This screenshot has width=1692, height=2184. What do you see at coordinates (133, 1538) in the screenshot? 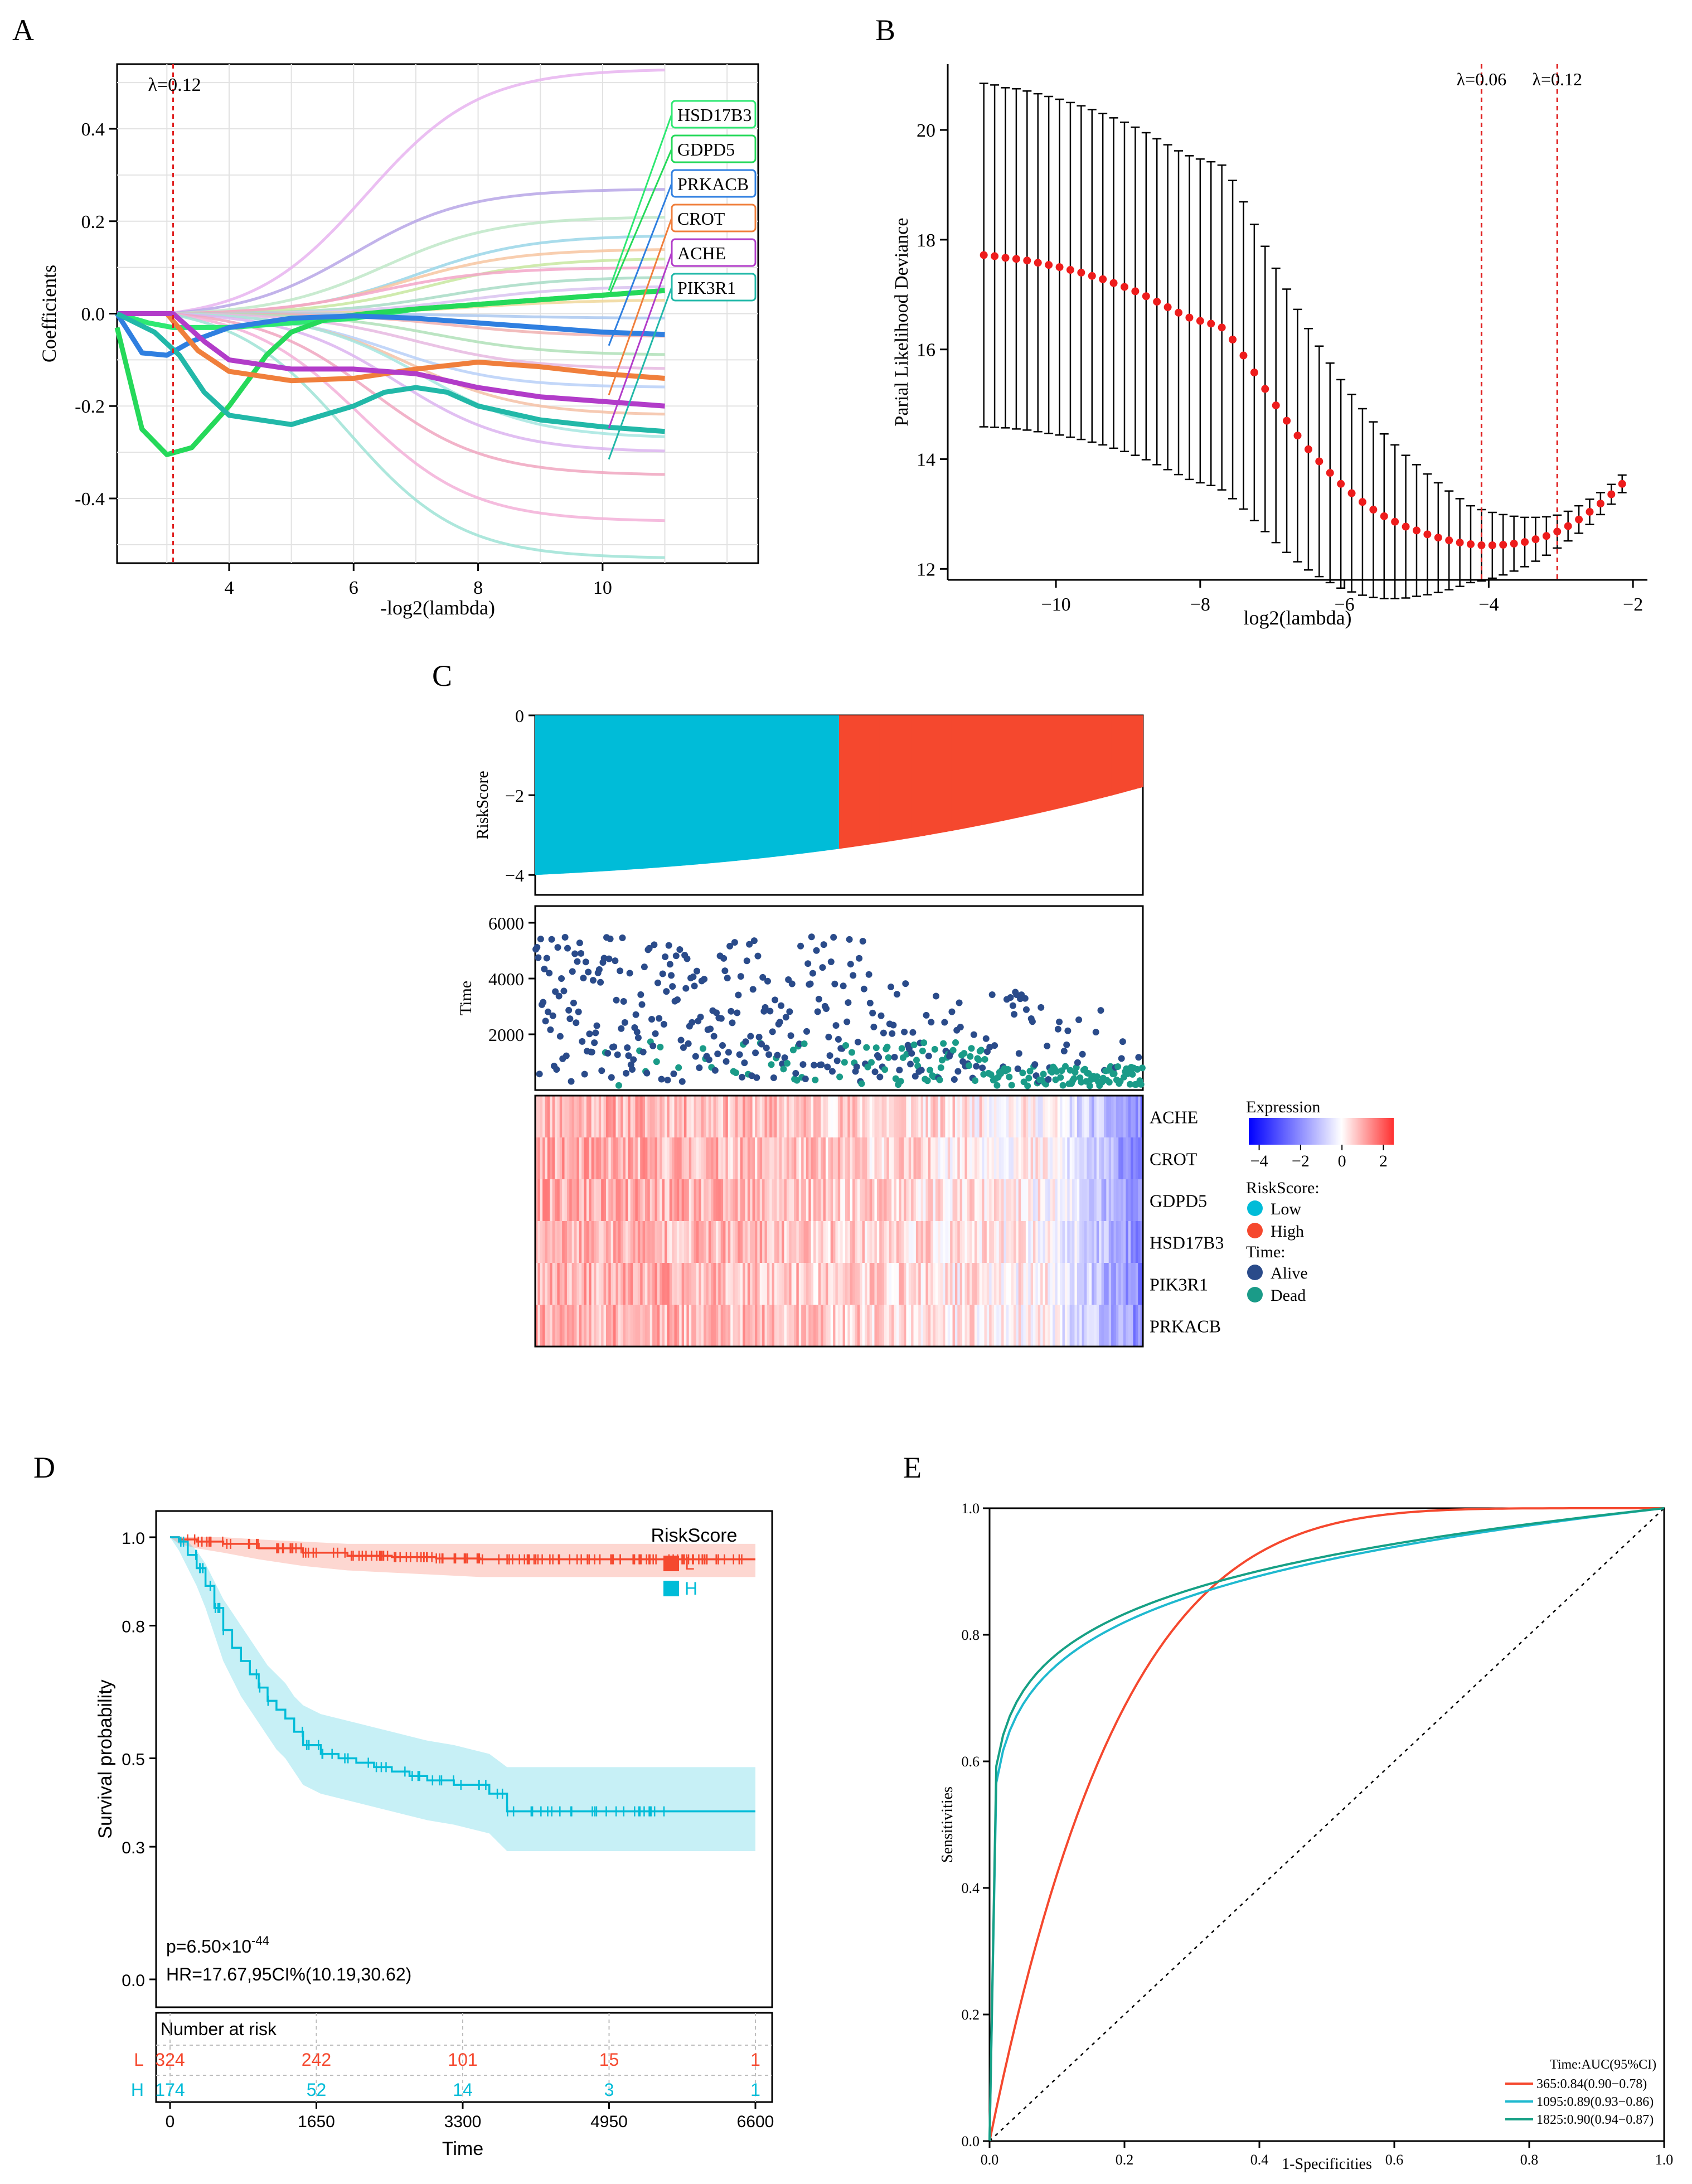
I see `y-tick-label: 1.0` at bounding box center [133, 1538].